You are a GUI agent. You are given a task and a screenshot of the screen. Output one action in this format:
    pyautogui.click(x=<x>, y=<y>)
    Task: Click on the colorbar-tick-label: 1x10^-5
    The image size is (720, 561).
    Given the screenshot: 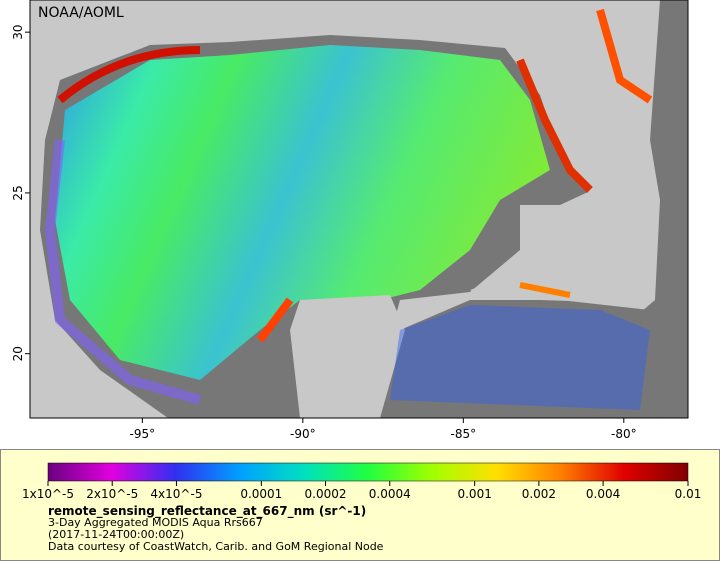 What is the action you would take?
    pyautogui.click(x=48, y=494)
    